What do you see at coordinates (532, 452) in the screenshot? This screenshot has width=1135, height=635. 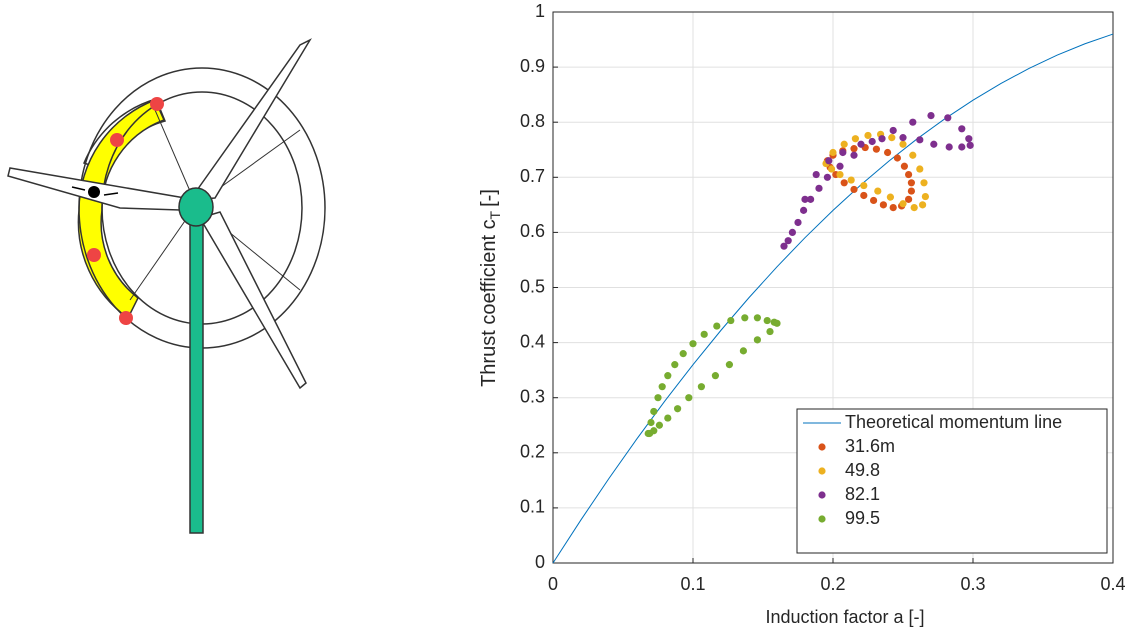 I see `y-tick-label: 0.2` at bounding box center [532, 452].